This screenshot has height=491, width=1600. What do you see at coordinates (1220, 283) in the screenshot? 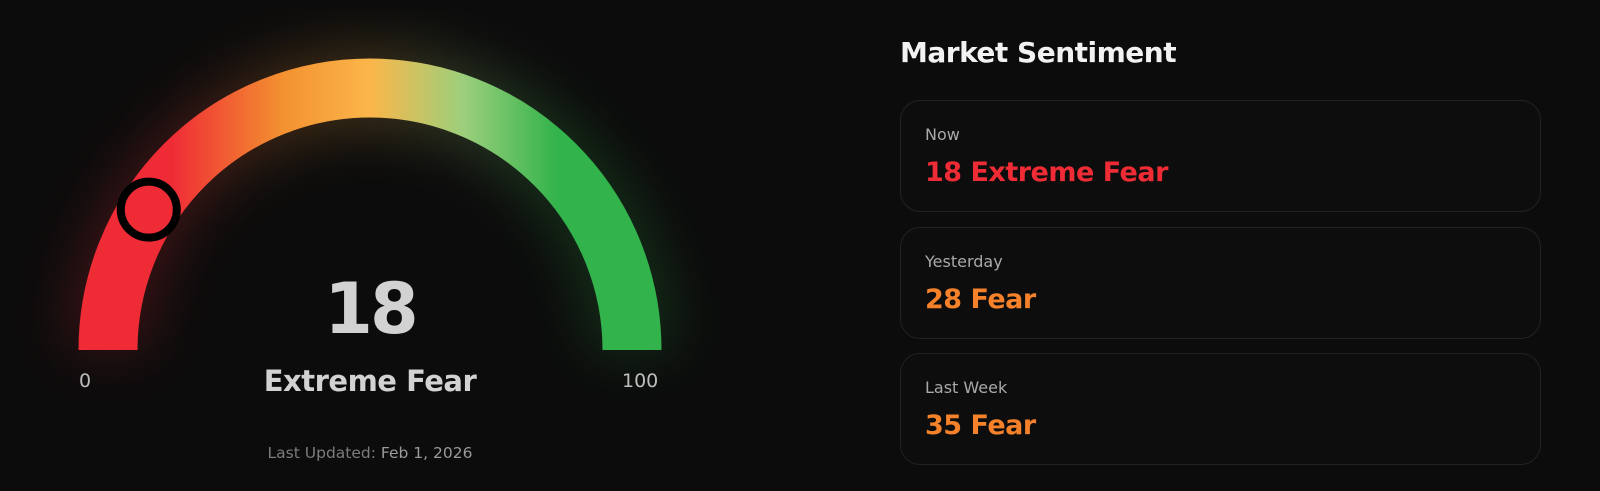
I see `sentiment-card-yesterday: Yesterday 28 Fear` at bounding box center [1220, 283].